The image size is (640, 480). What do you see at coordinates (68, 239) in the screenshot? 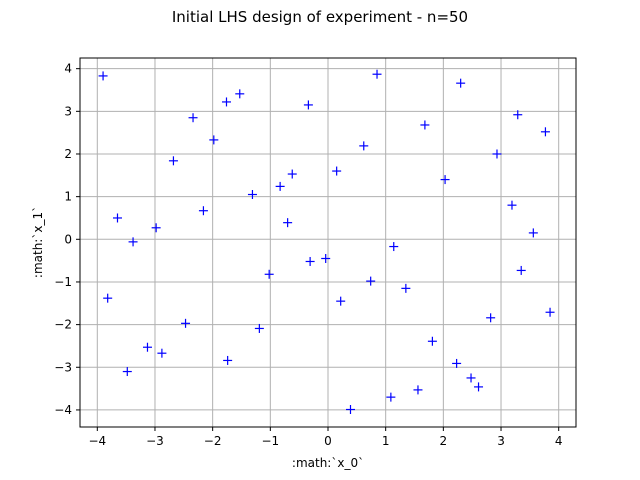
I see `y-tick-label: 0` at bounding box center [68, 239].